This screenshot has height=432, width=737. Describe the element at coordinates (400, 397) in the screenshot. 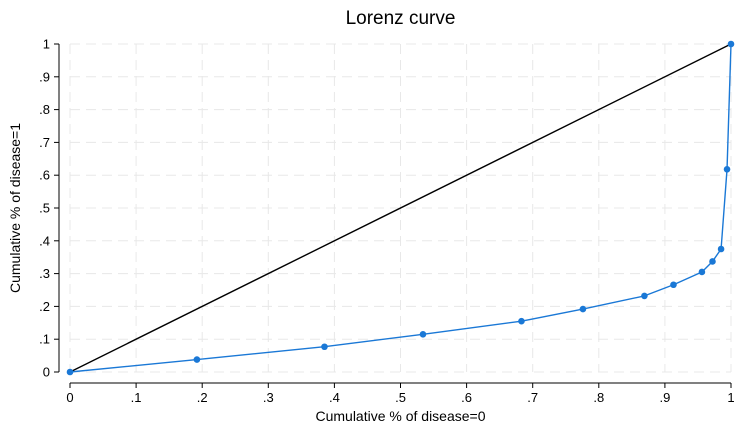

I see `x-tick-label: .5` at that location.